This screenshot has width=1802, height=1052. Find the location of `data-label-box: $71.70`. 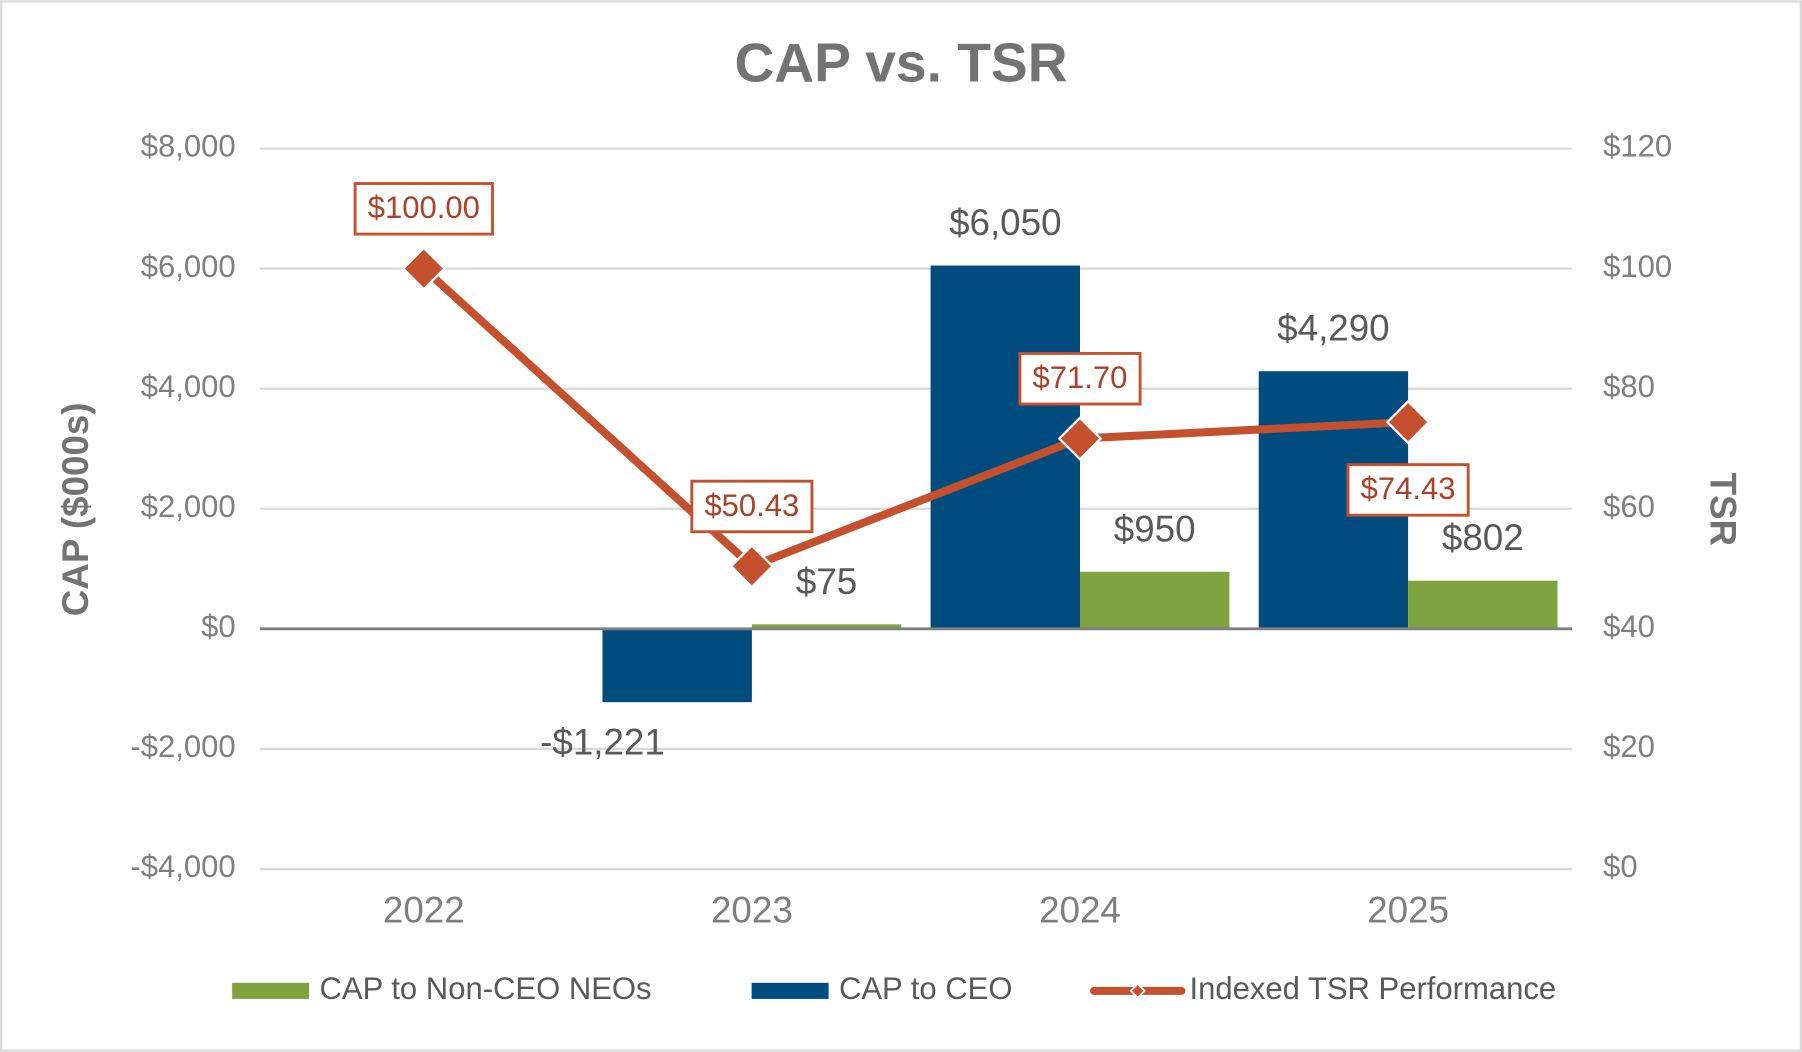

data-label-box: $71.70 is located at coordinates (1080, 379).